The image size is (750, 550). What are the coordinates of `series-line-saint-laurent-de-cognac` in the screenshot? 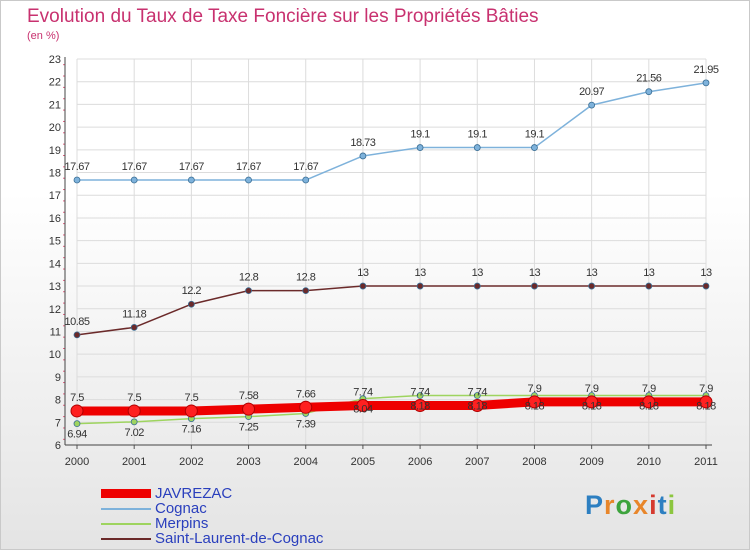 It's located at (391, 310).